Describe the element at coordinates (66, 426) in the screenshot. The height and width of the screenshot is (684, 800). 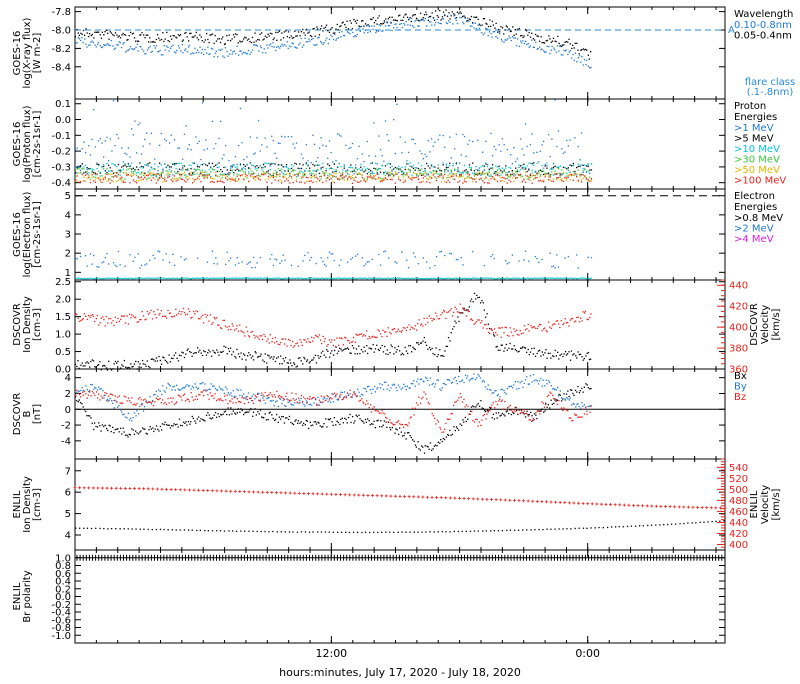
I see `y-tick-label: -2` at that location.